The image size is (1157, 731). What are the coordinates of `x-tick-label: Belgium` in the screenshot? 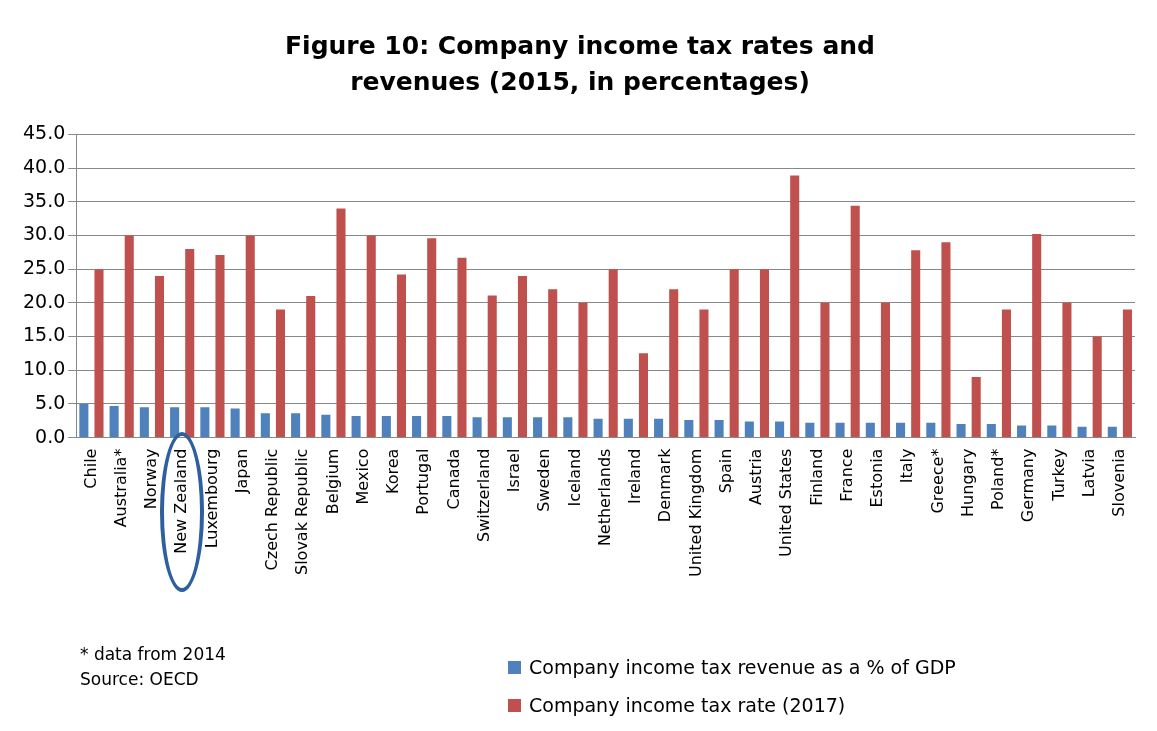 It's located at (332, 481).